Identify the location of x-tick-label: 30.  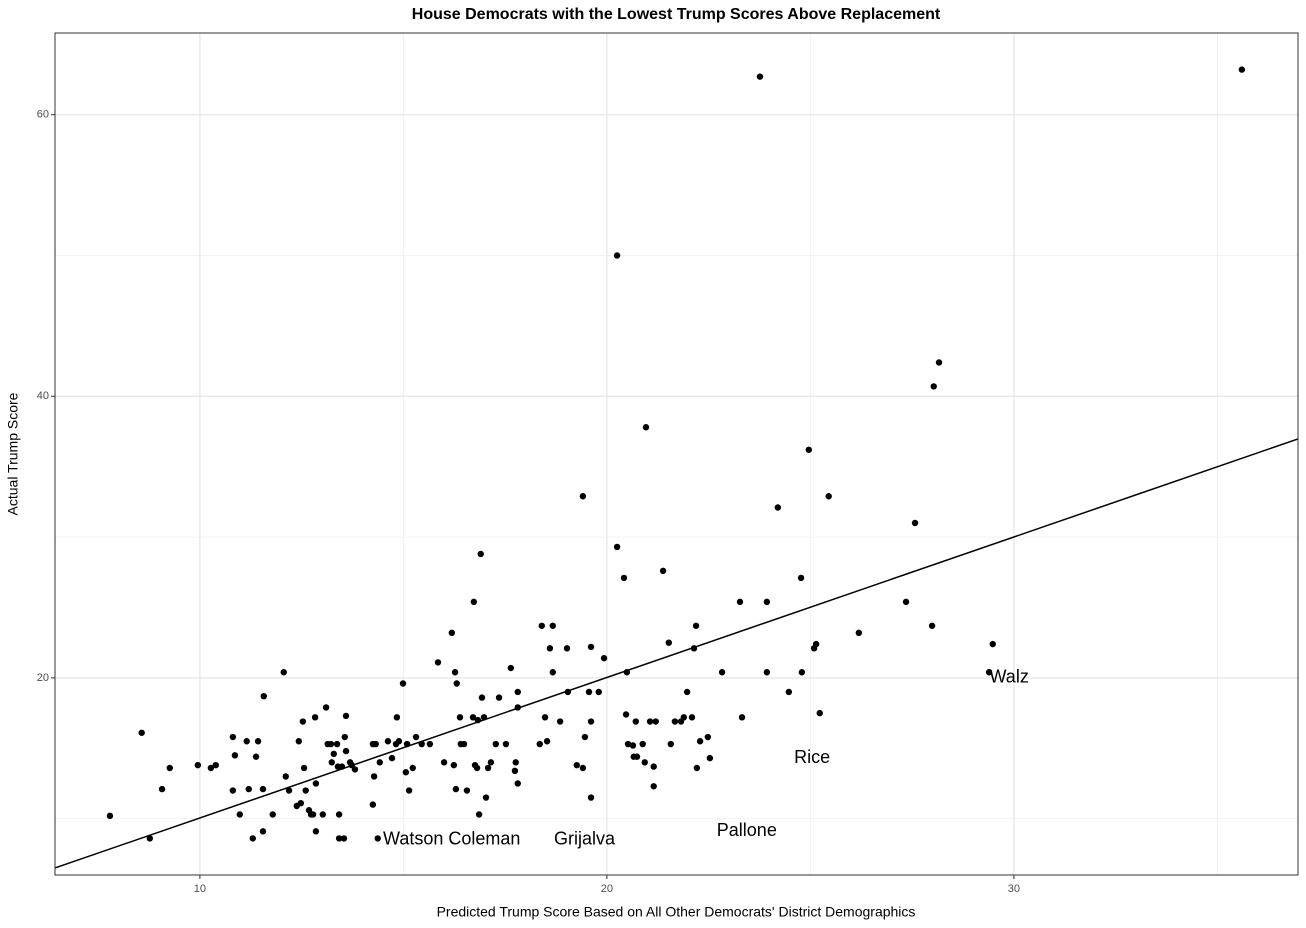
(1014, 889).